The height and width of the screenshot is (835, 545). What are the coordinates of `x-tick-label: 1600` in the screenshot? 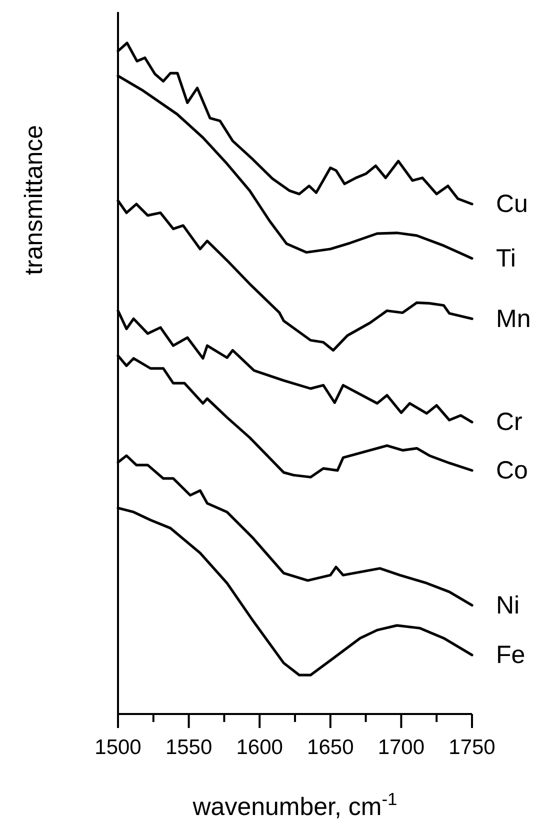 It's located at (259, 747).